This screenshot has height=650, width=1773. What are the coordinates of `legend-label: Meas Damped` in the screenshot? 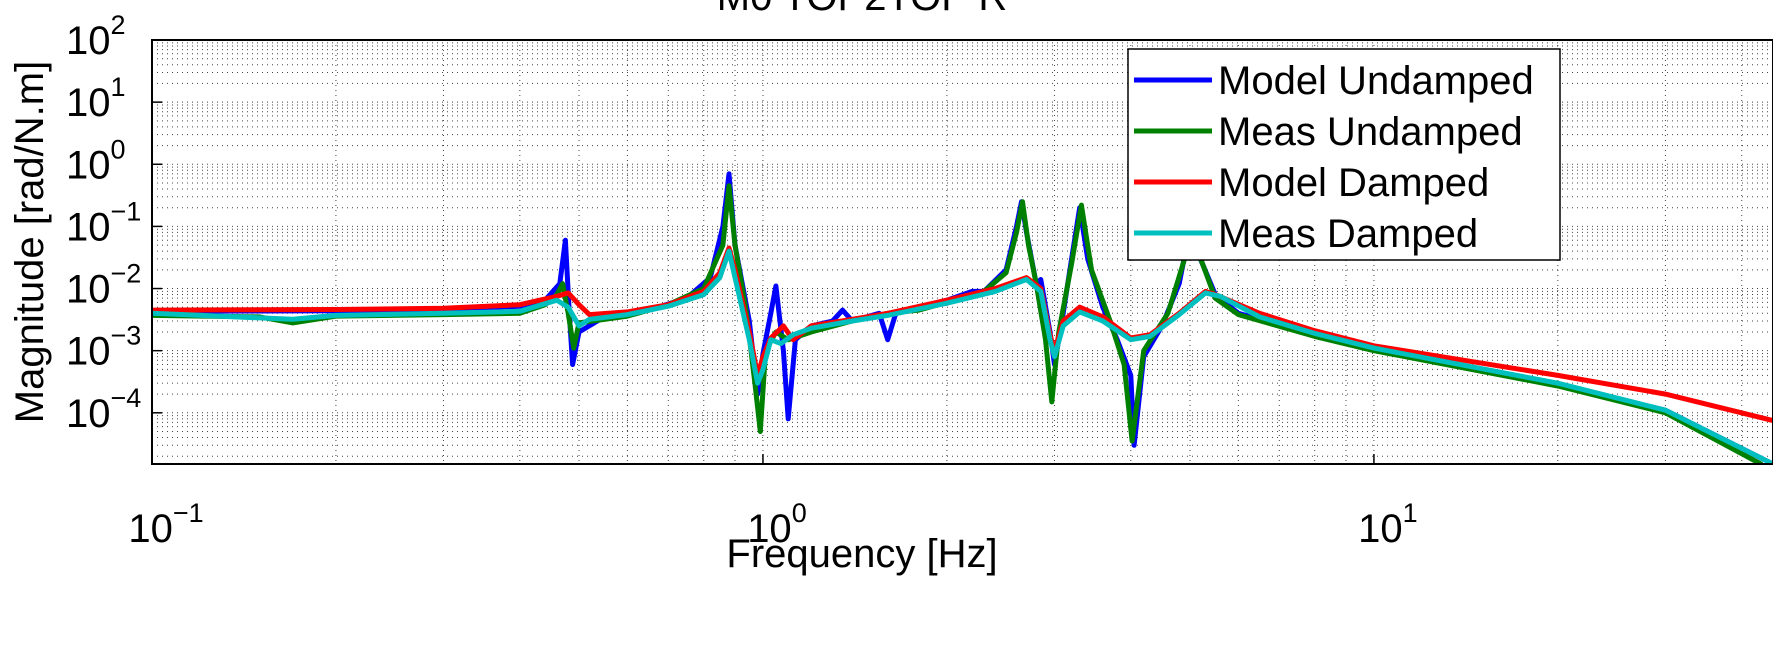 It's located at (1348, 234).